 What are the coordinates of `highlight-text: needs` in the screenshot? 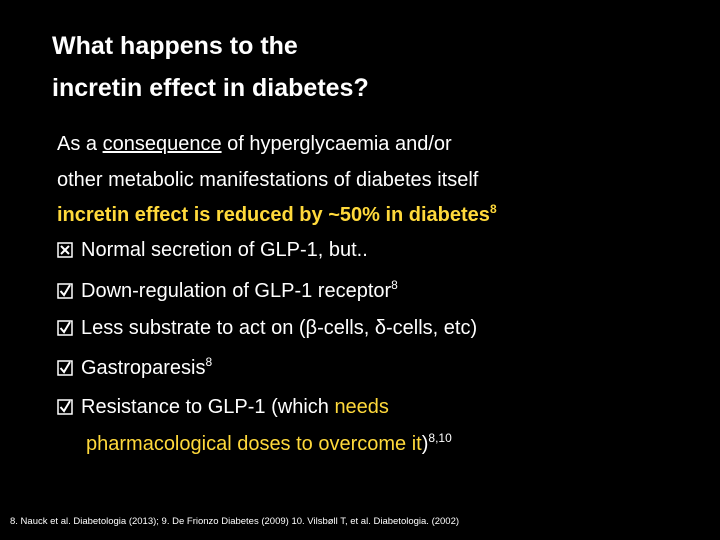 It's located at (361, 407).